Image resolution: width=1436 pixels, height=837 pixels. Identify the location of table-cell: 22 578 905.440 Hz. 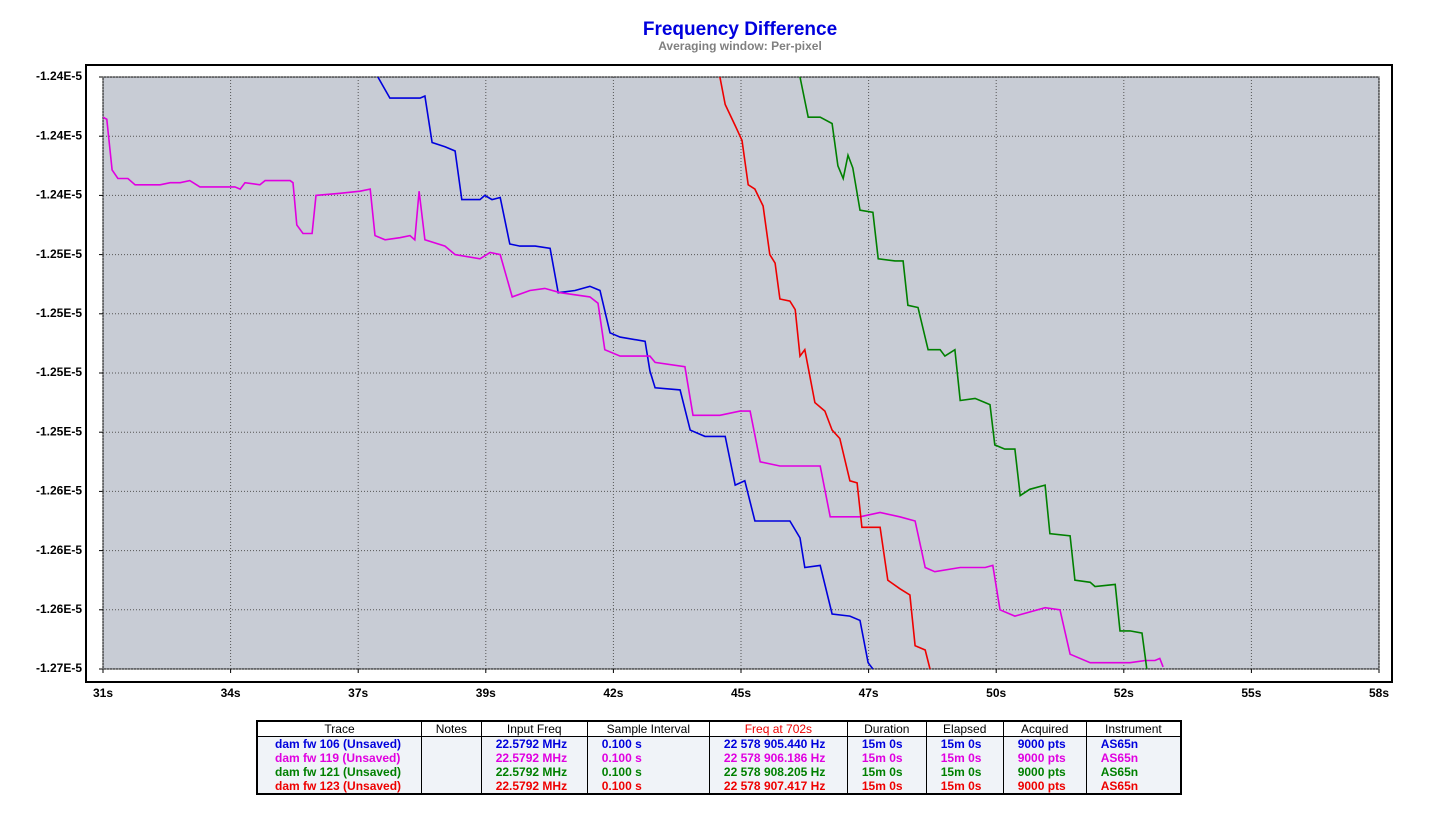
(778, 743).